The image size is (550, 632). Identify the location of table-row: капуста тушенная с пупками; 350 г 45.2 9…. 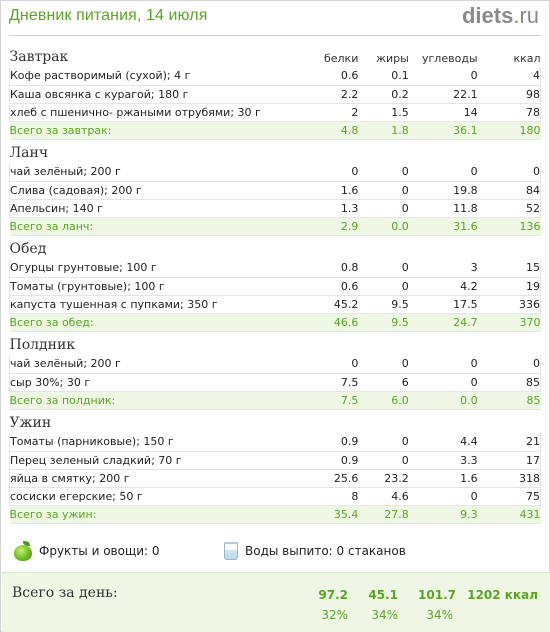
(274, 304).